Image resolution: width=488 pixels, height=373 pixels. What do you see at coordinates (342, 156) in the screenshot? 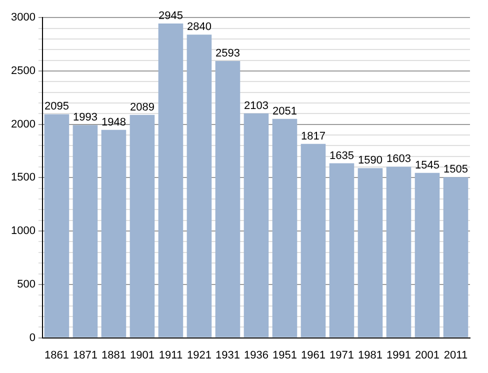
I see `data-label: 1635` at bounding box center [342, 156].